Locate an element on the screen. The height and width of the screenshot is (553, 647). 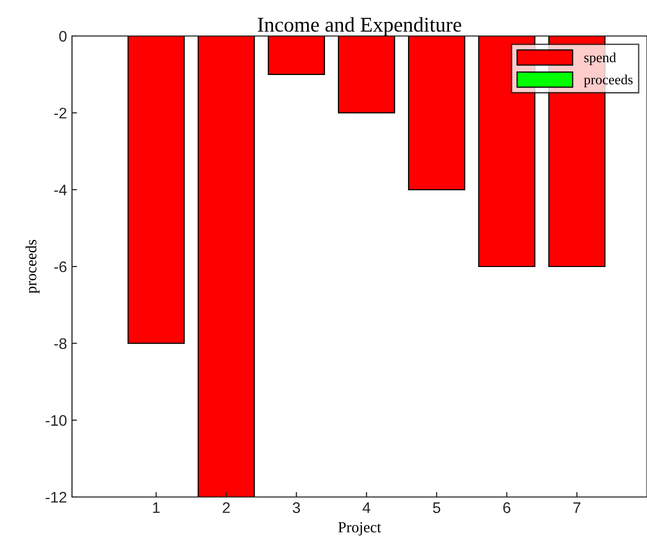
y-tick-label: -2 is located at coordinates (60, 113).